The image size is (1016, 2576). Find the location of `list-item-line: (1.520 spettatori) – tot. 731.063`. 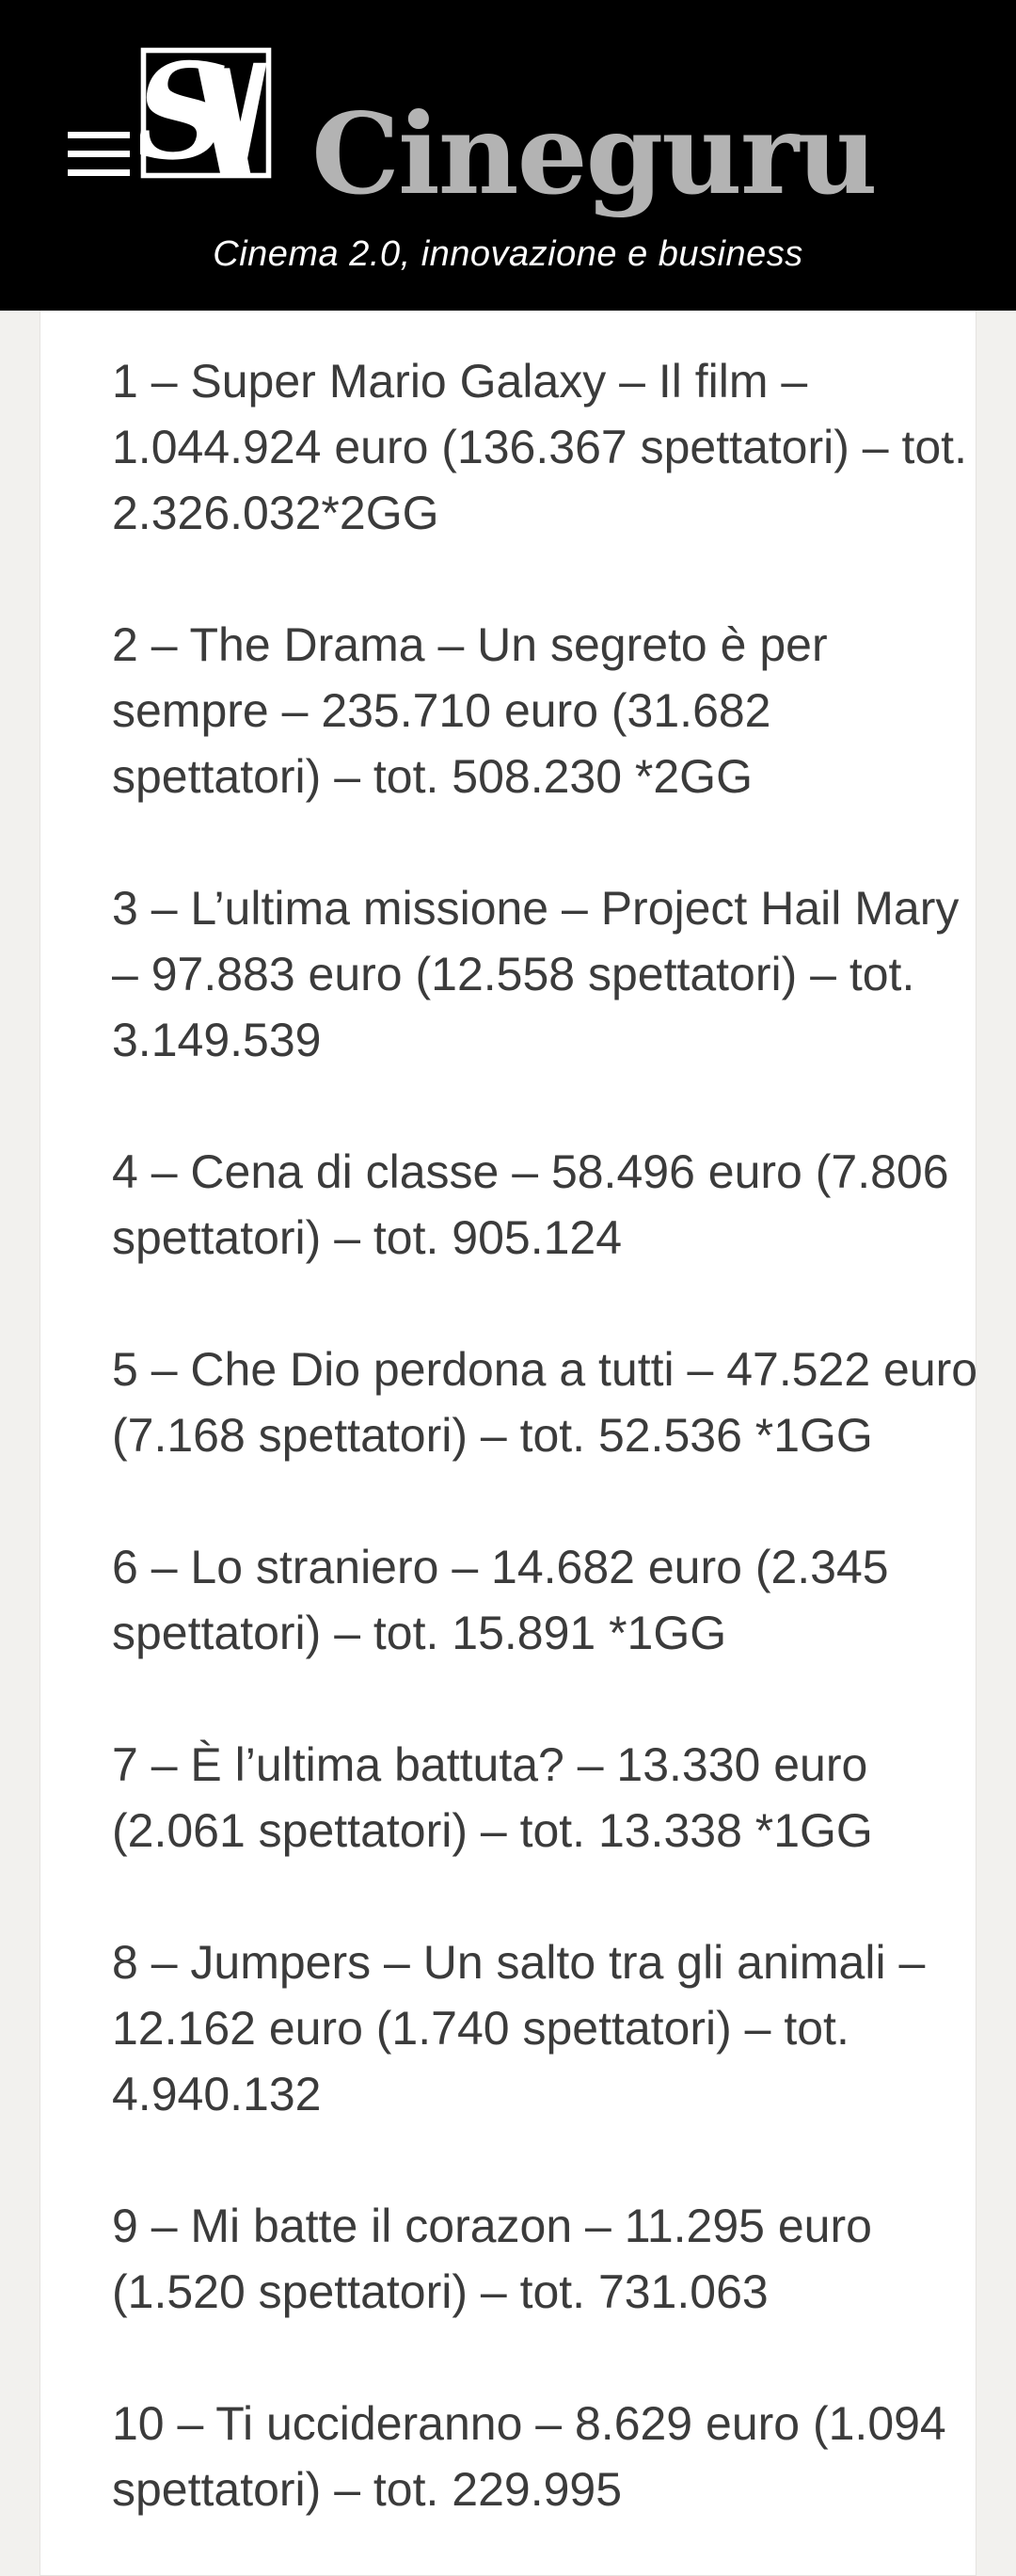

list-item-line: (1.520 spettatori) – tot. 731.063 is located at coordinates (441, 2291).